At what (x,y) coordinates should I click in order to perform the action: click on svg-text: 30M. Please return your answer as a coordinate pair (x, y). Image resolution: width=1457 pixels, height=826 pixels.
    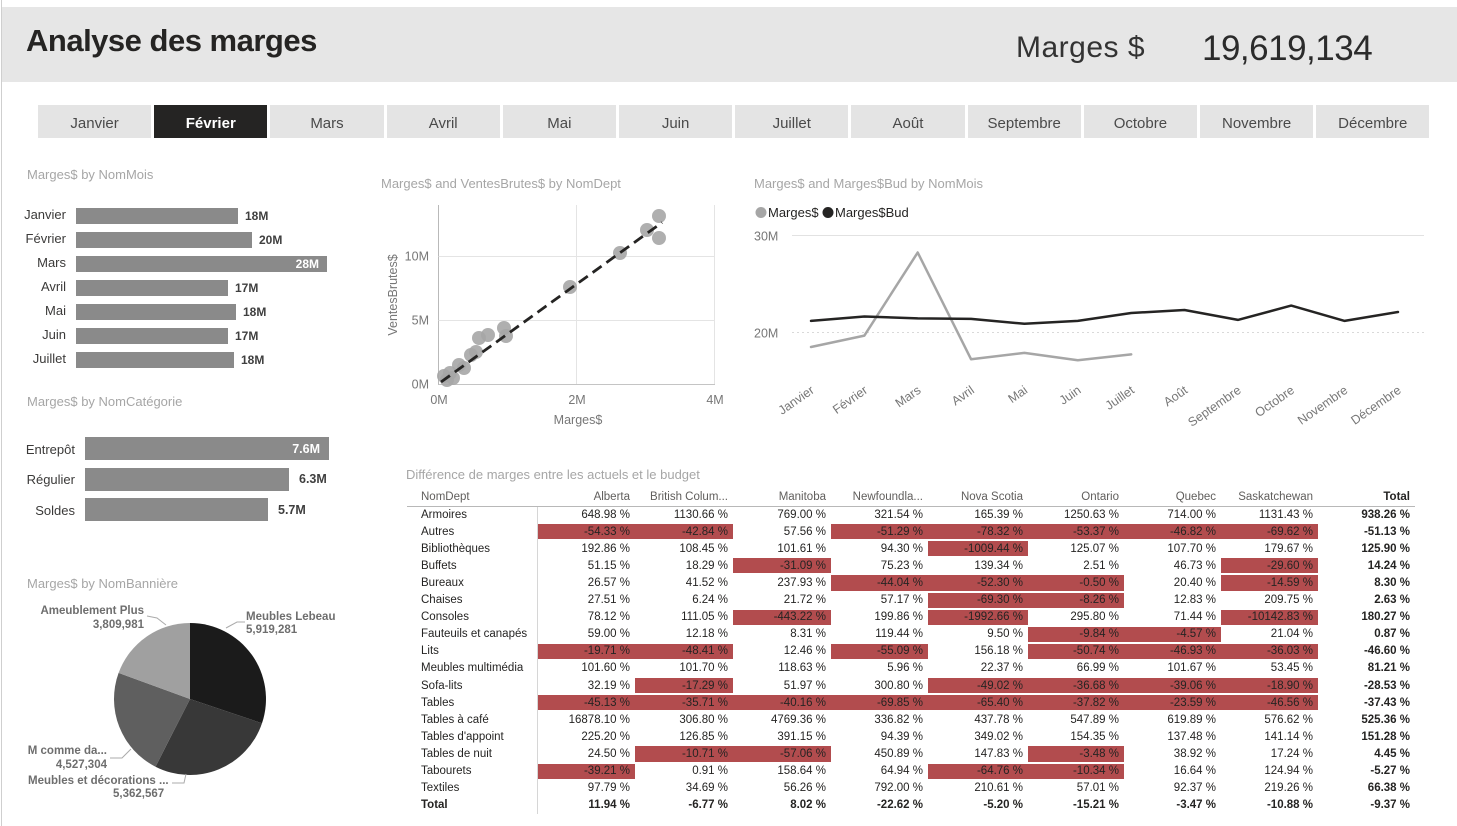
    Looking at the image, I should click on (766, 237).